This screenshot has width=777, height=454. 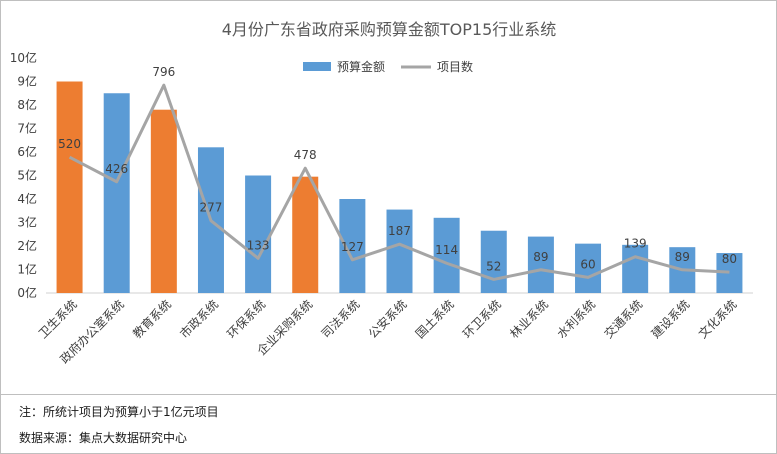 What do you see at coordinates (623, 319) in the screenshot?
I see `x-tick-label: 交通系统` at bounding box center [623, 319].